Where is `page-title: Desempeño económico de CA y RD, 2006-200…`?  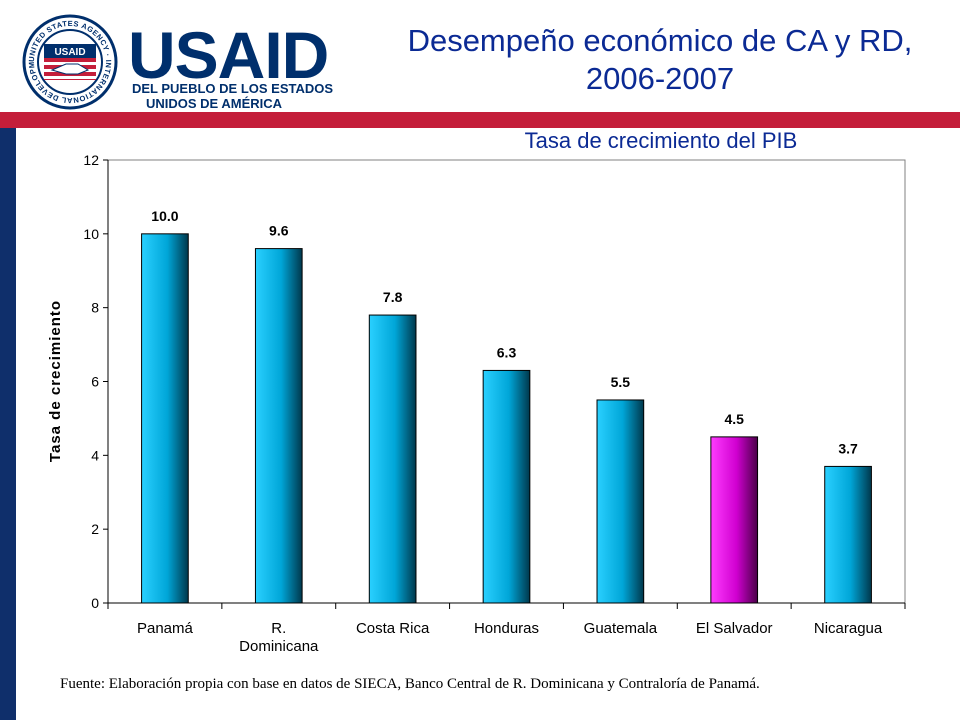 page-title: Desempeño económico de CA y RD, 2006-200… is located at coordinates (660, 60).